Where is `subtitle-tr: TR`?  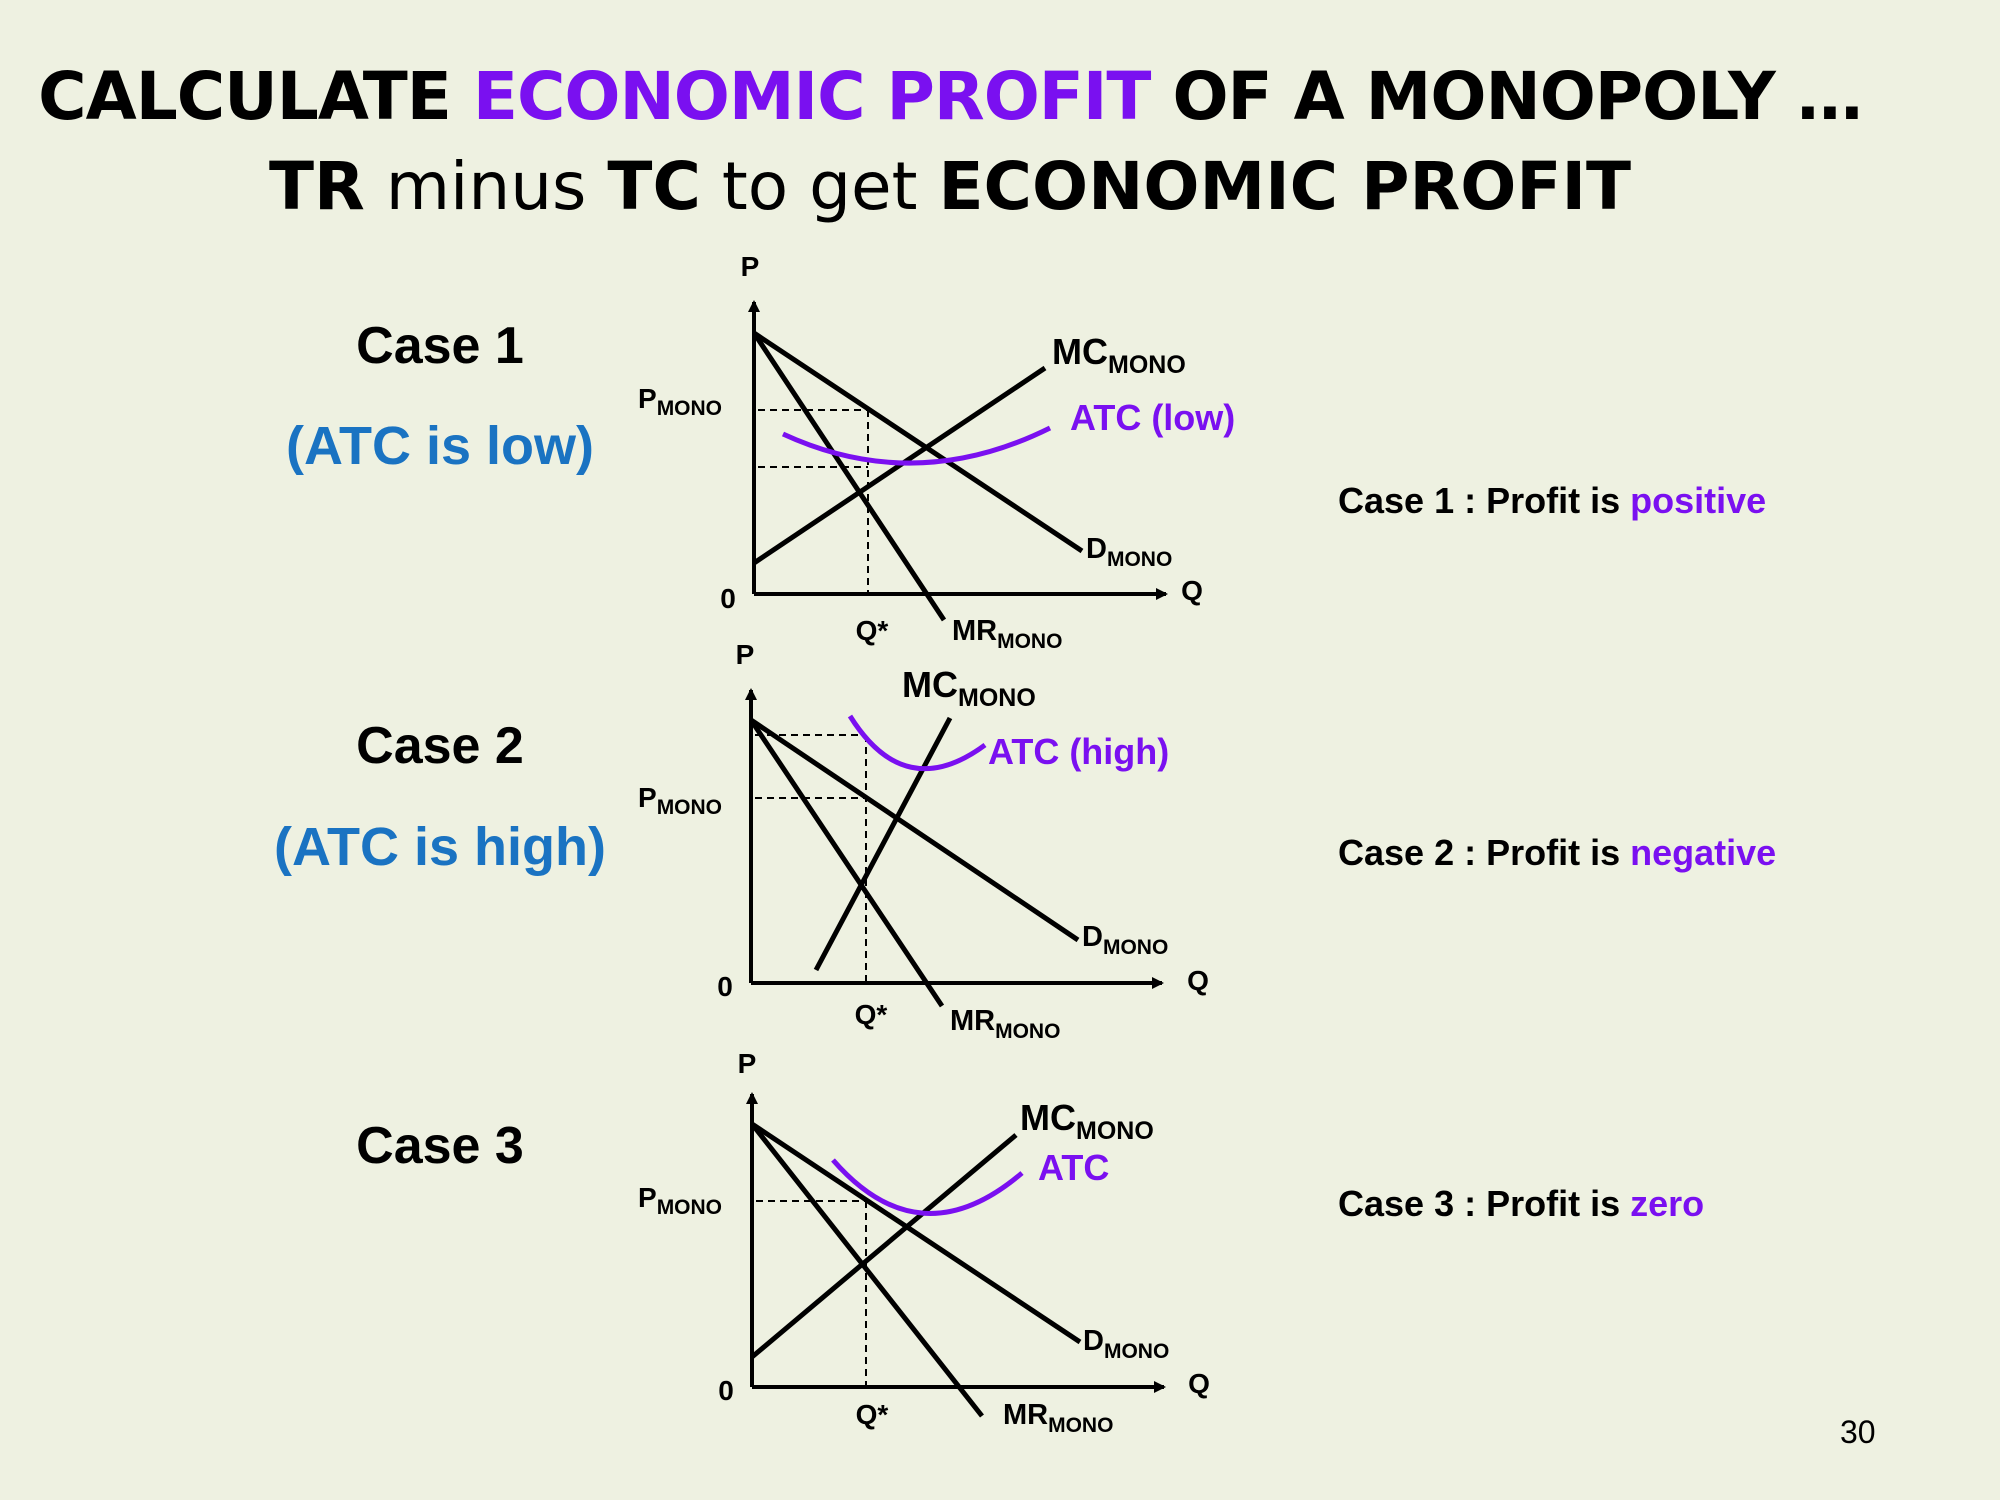
subtitle-tr: TR is located at coordinates (316, 186).